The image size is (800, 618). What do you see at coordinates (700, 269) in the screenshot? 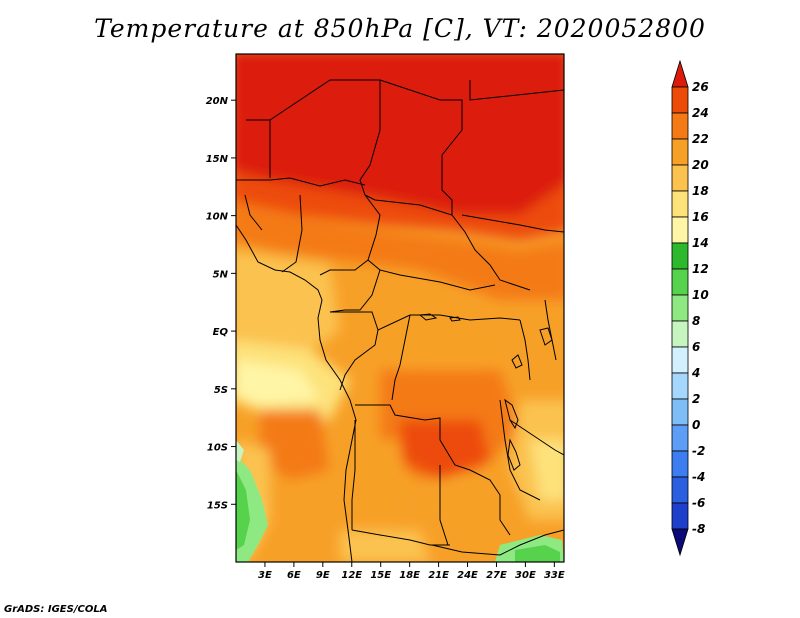
I see `colorbar-label: 12` at bounding box center [700, 269].